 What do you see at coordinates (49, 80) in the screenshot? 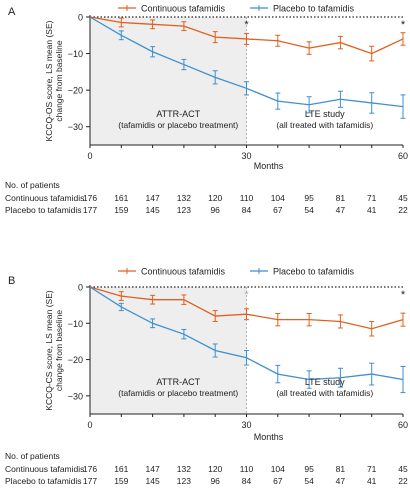
I see `y-axis-title-line1: KCCQ-OS score, LS mean (SE)` at bounding box center [49, 80].